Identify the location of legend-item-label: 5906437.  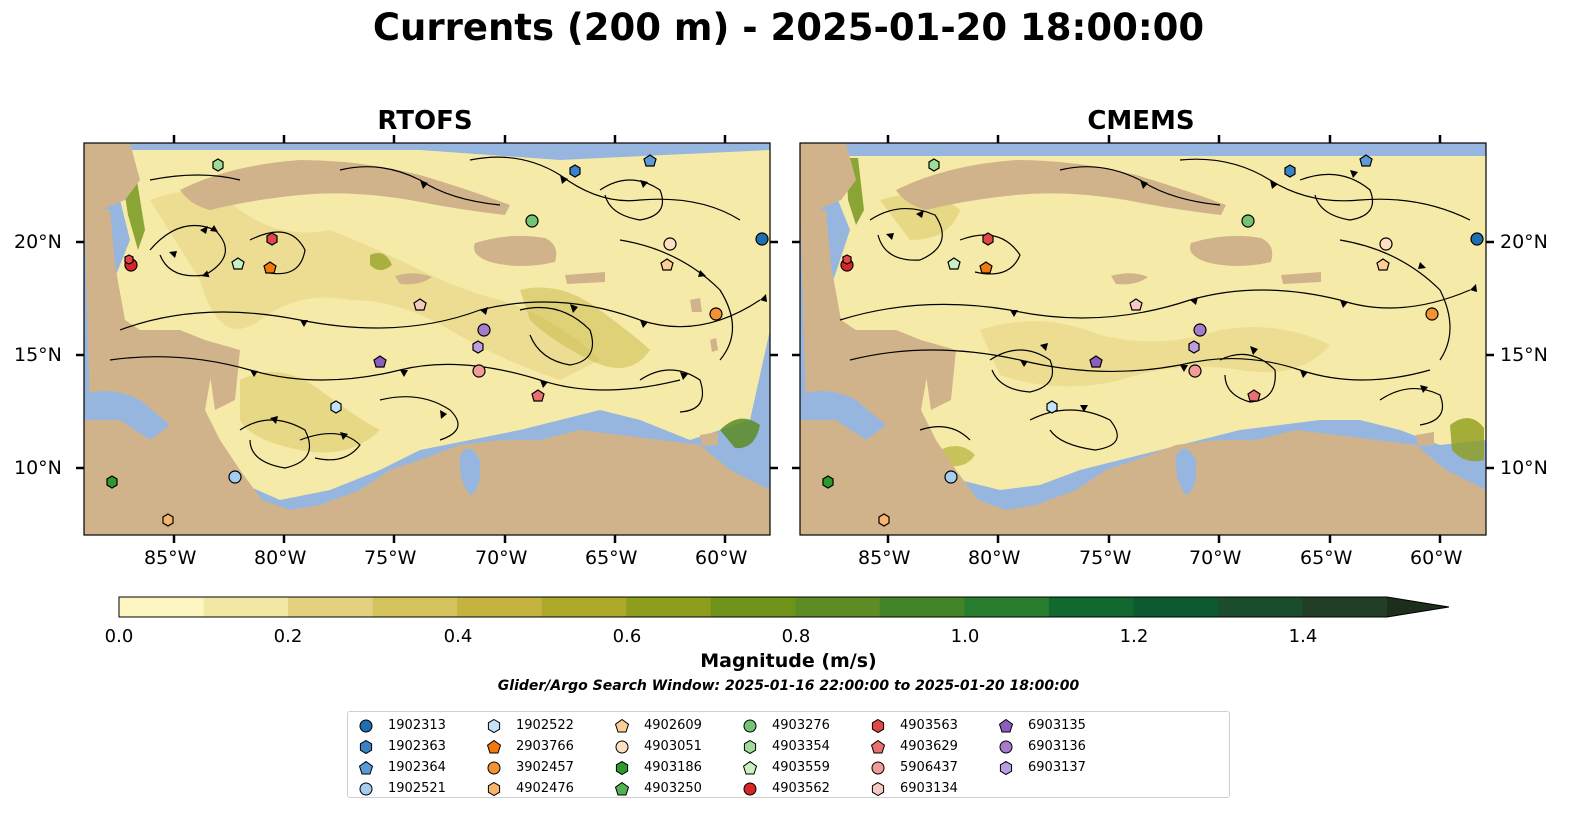
(929, 767).